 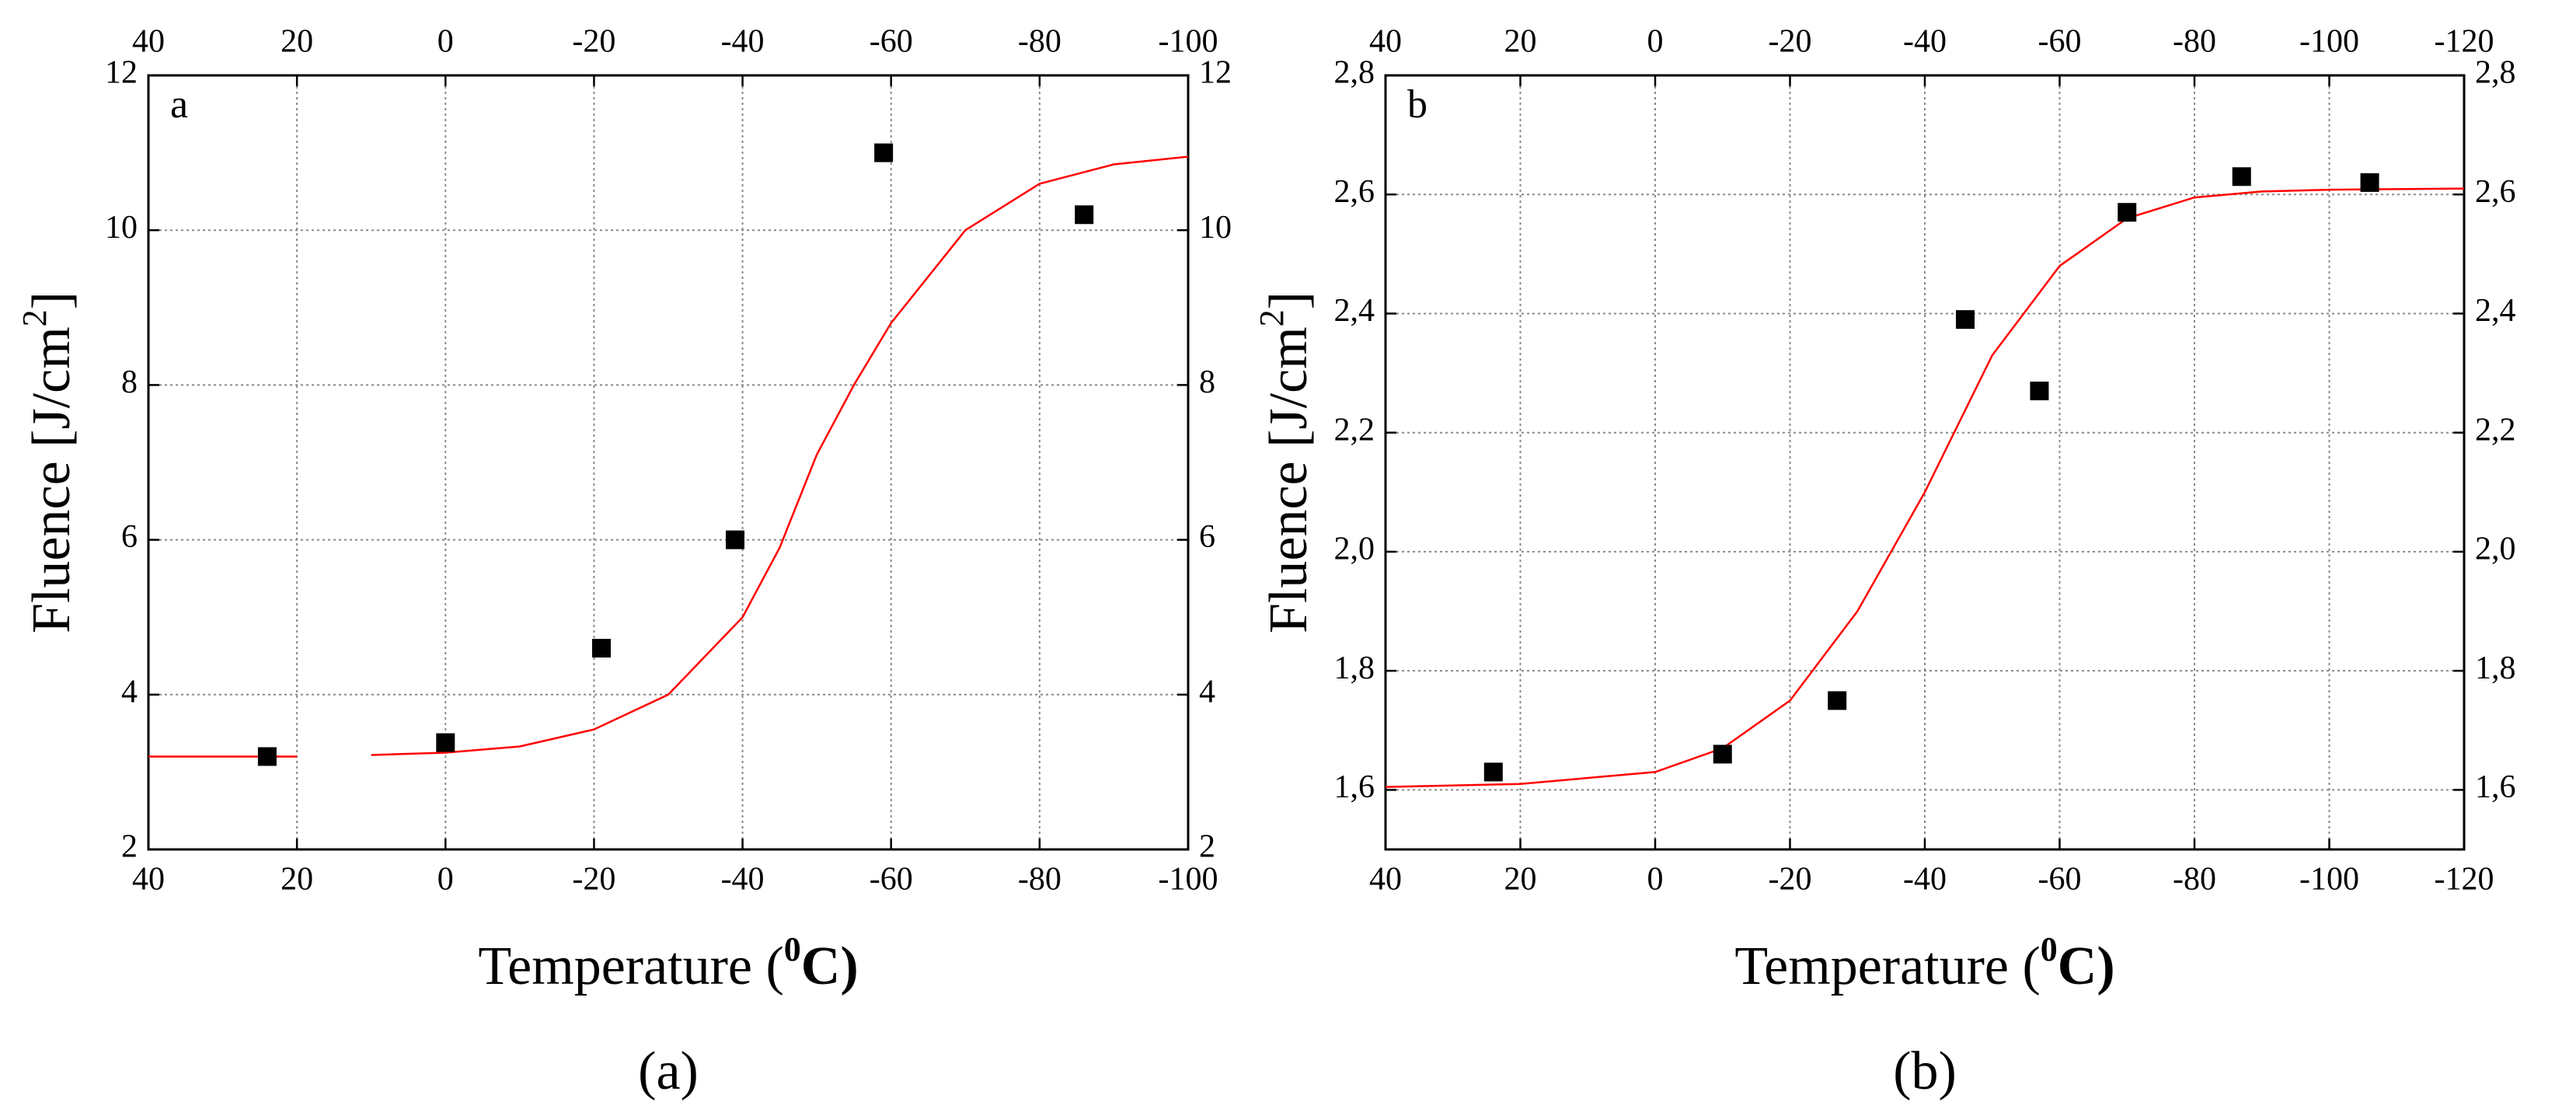 I want to click on caption: (b), so click(x=1925, y=1071).